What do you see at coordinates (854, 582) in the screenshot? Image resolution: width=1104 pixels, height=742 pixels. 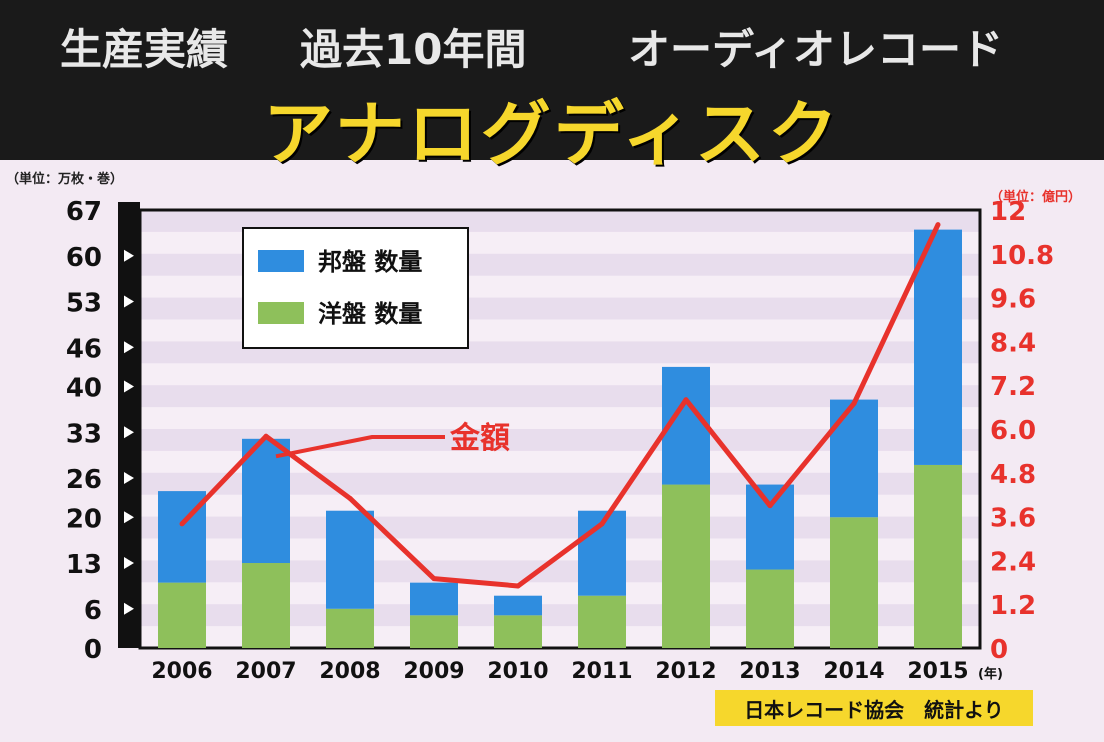 I see `bar-foreign-2014` at bounding box center [854, 582].